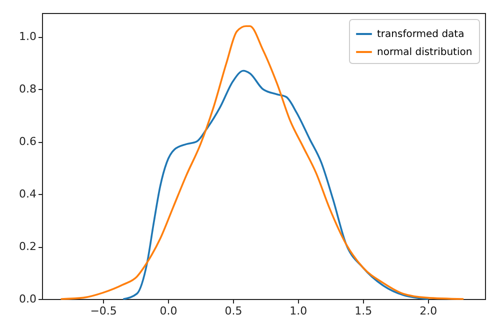  I want to click on legend-label: normal distribution, so click(424, 52).